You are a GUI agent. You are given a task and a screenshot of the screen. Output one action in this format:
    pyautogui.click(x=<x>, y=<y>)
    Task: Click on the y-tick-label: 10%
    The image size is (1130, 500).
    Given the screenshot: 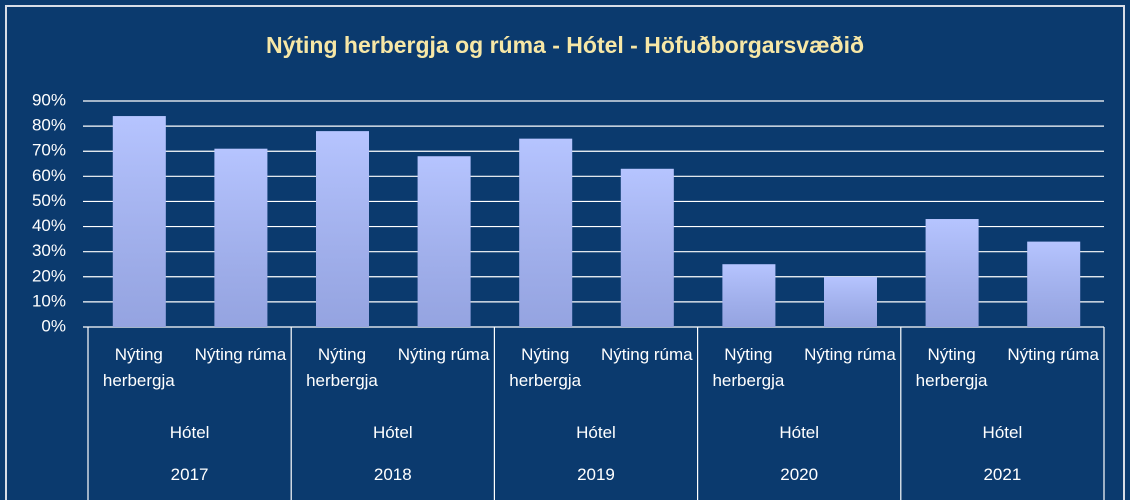 What is the action you would take?
    pyautogui.click(x=49, y=300)
    